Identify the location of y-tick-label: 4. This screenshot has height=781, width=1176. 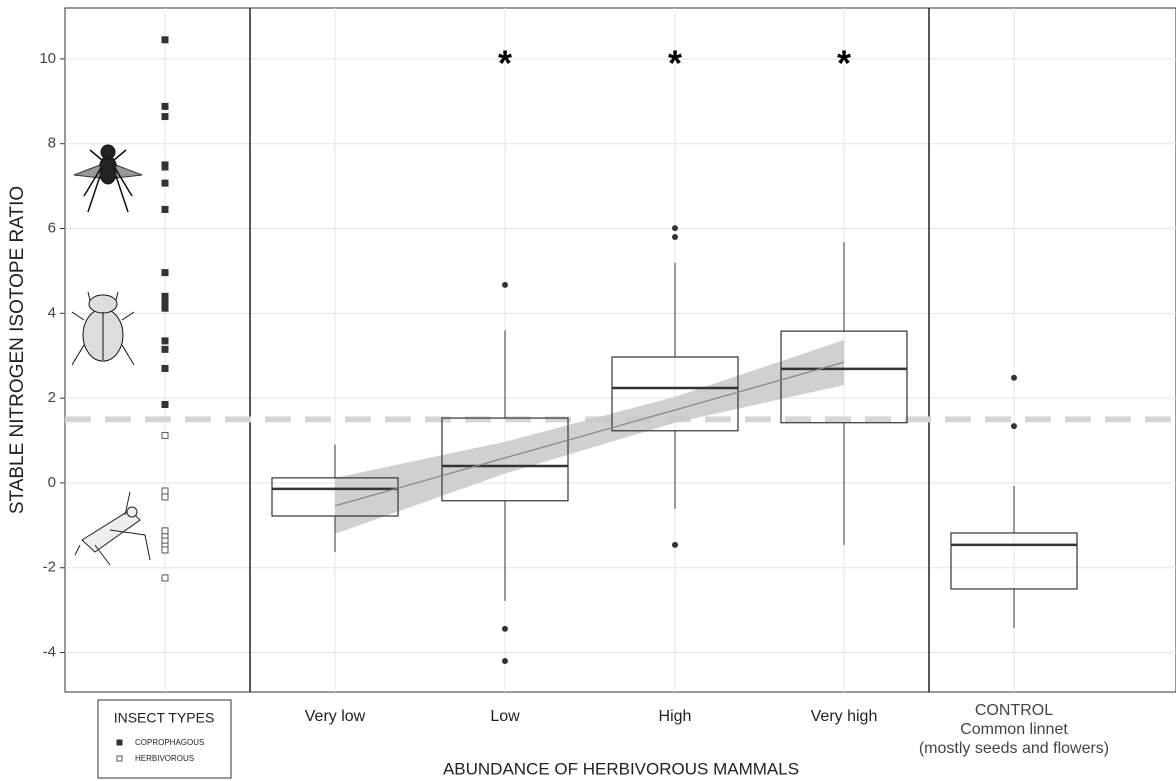
(52, 312).